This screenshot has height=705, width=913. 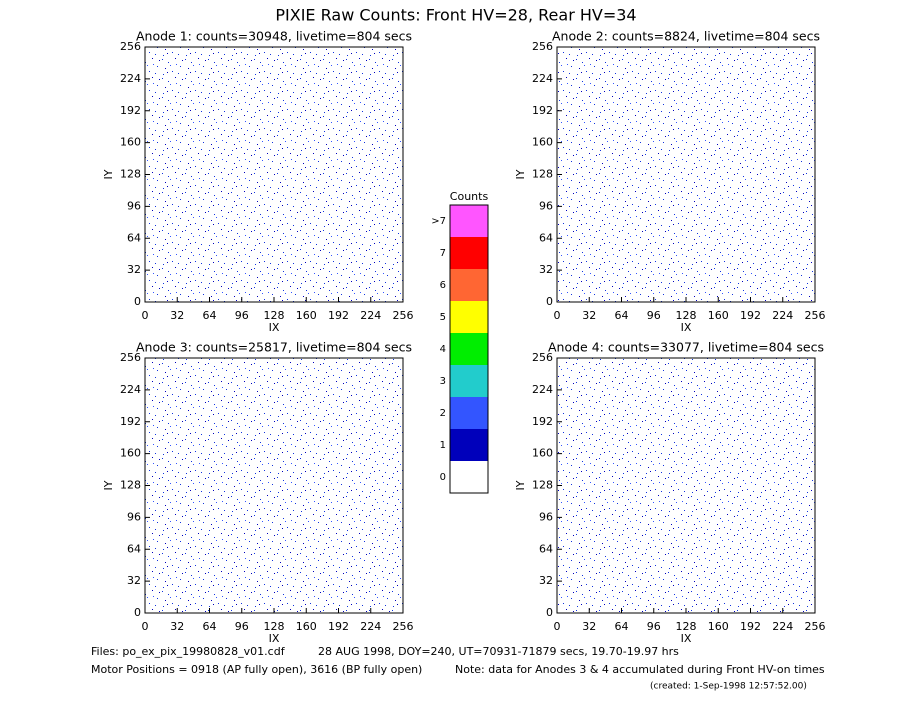 I want to click on colorbar-frame, so click(x=469, y=349).